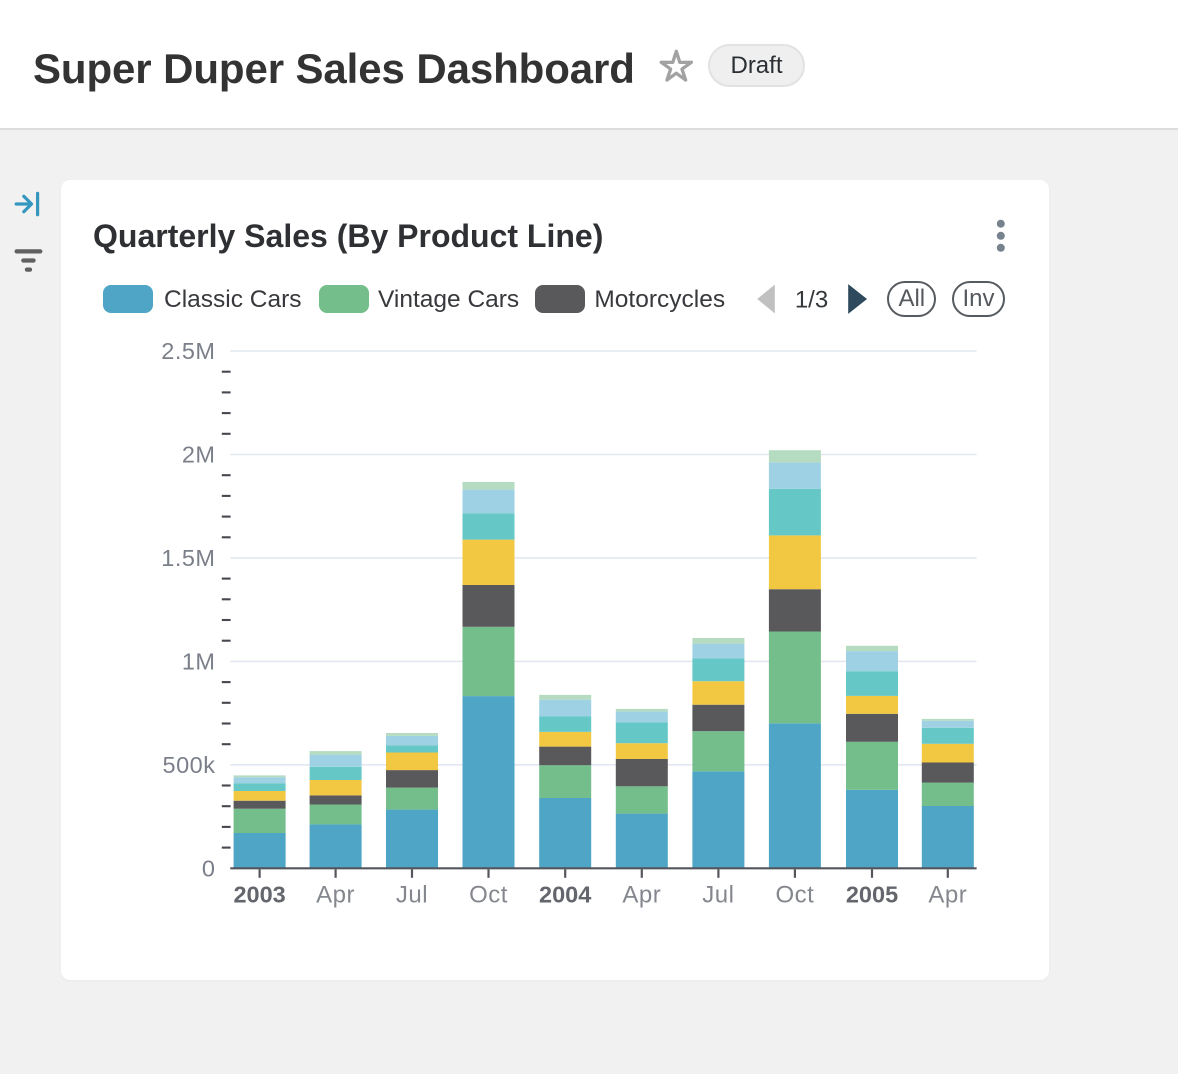  What do you see at coordinates (209, 868) in the screenshot?
I see `svg-text: 0` at bounding box center [209, 868].